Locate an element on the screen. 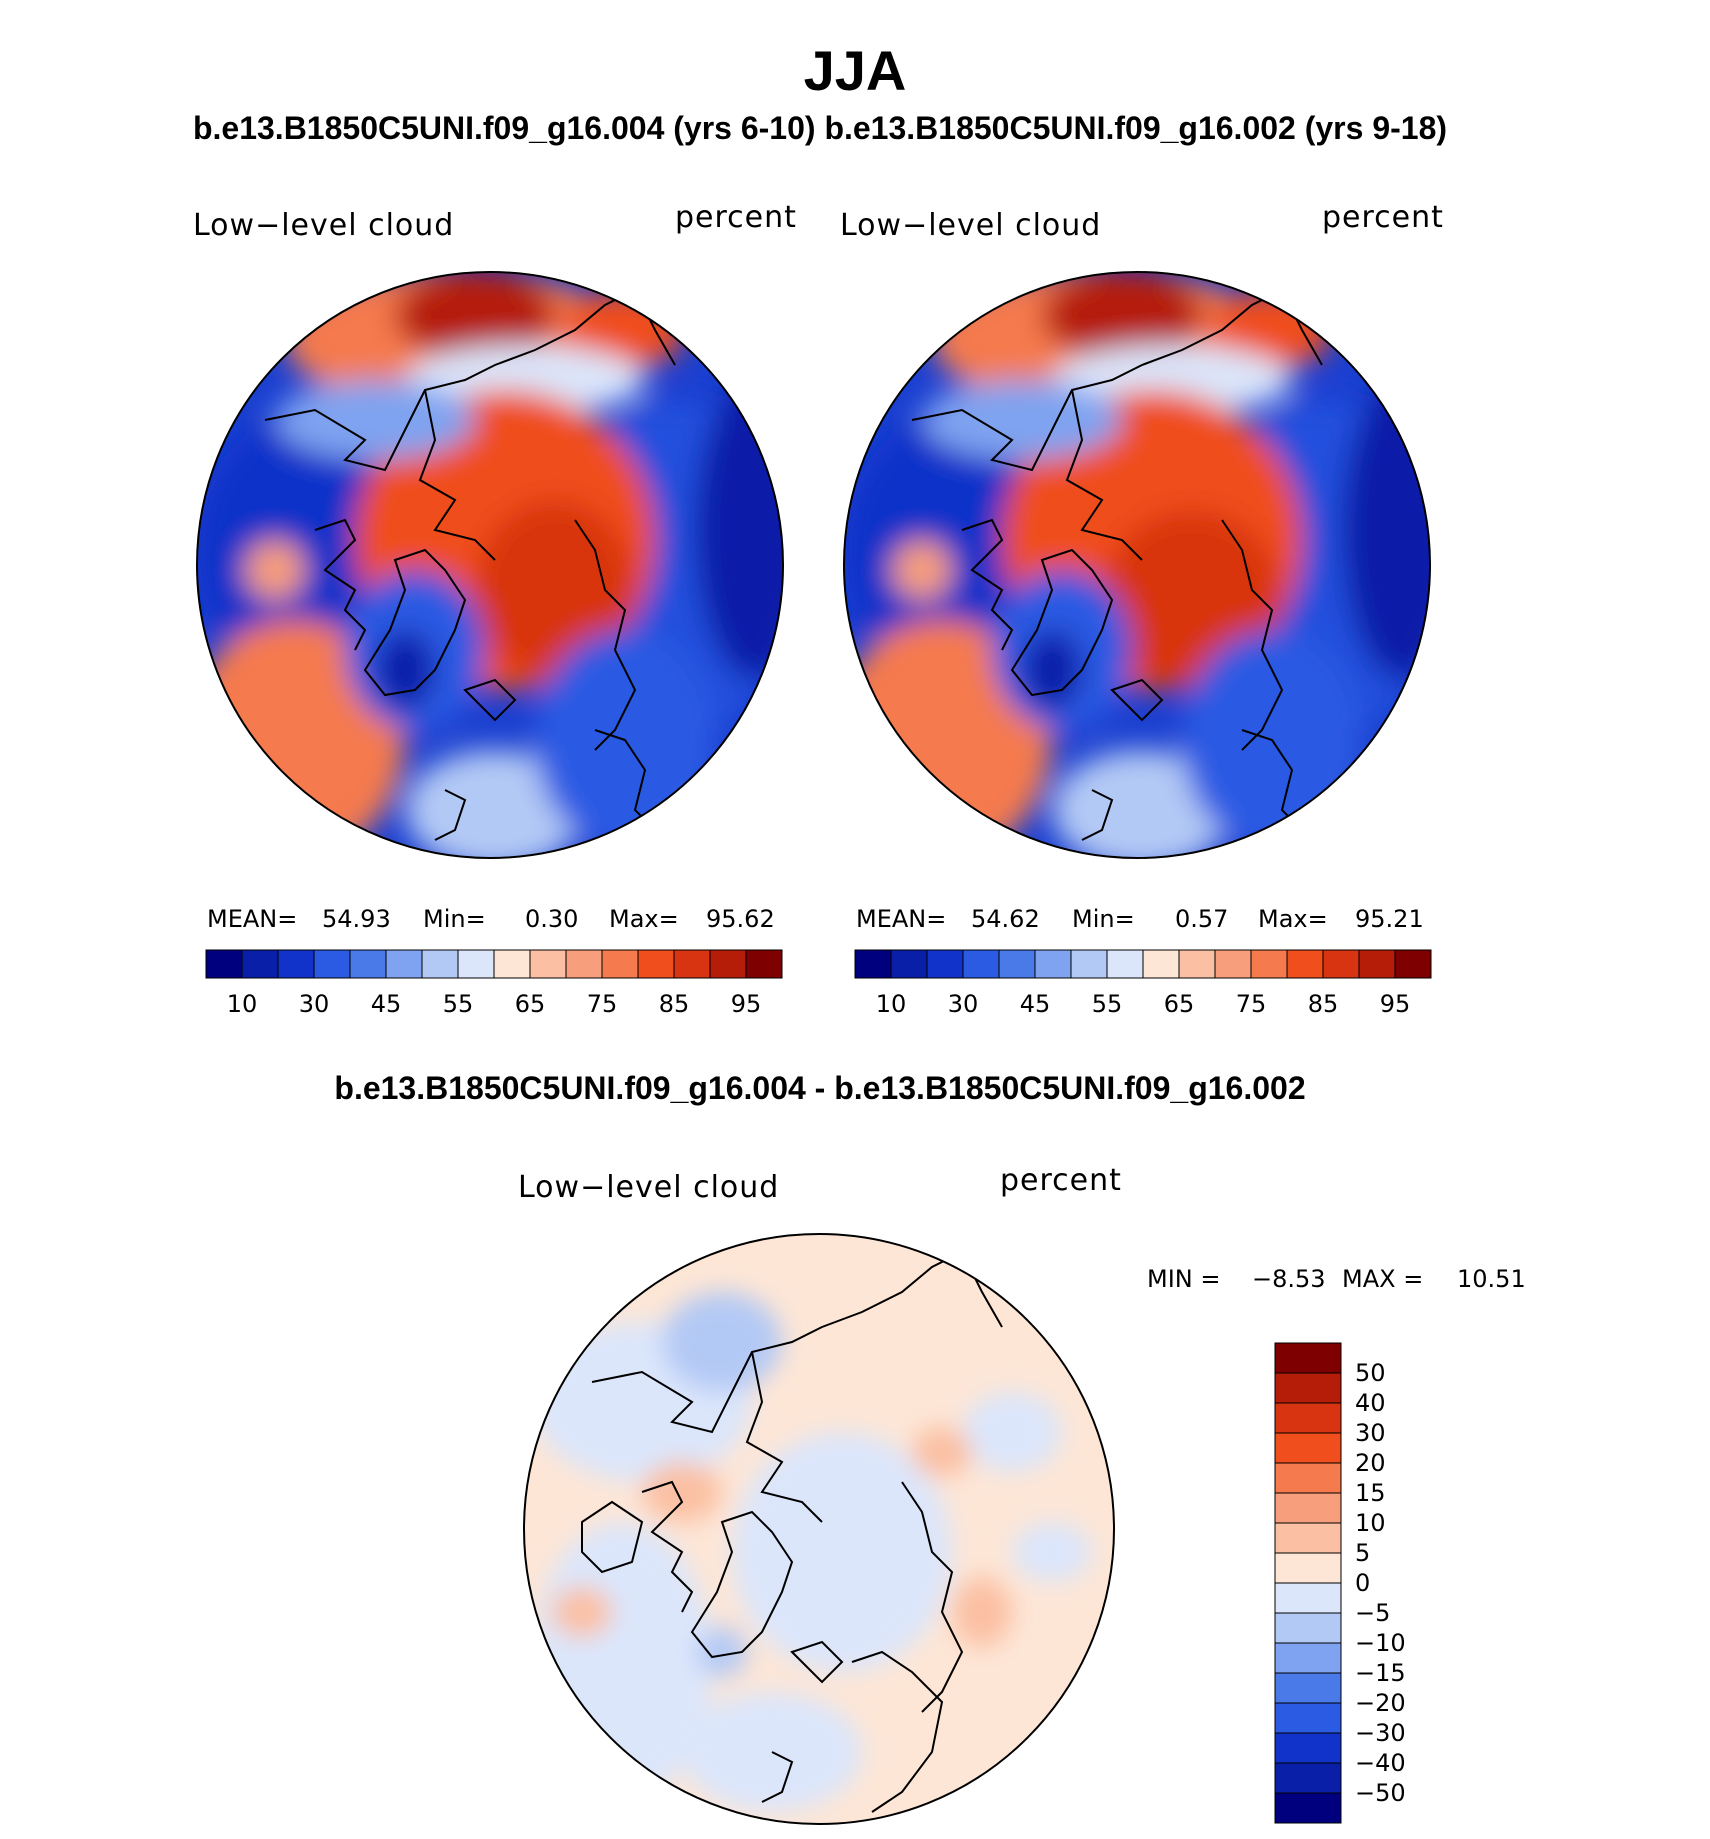 The image size is (1710, 1839). panel1-polar-map is located at coordinates (490, 565).